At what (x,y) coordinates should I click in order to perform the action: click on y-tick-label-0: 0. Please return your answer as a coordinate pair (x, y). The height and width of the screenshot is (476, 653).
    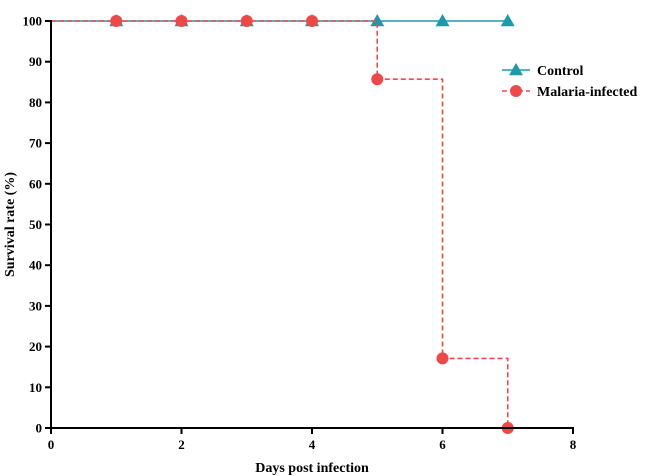
    Looking at the image, I should click on (39, 428).